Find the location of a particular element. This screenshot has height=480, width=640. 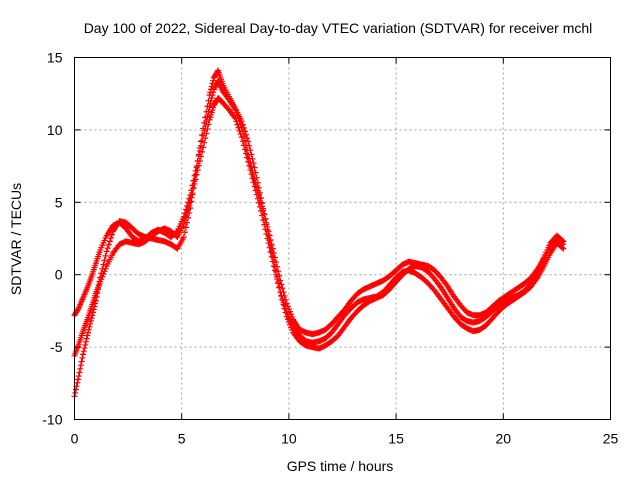

y-tick-label: 0 is located at coordinates (59, 275).